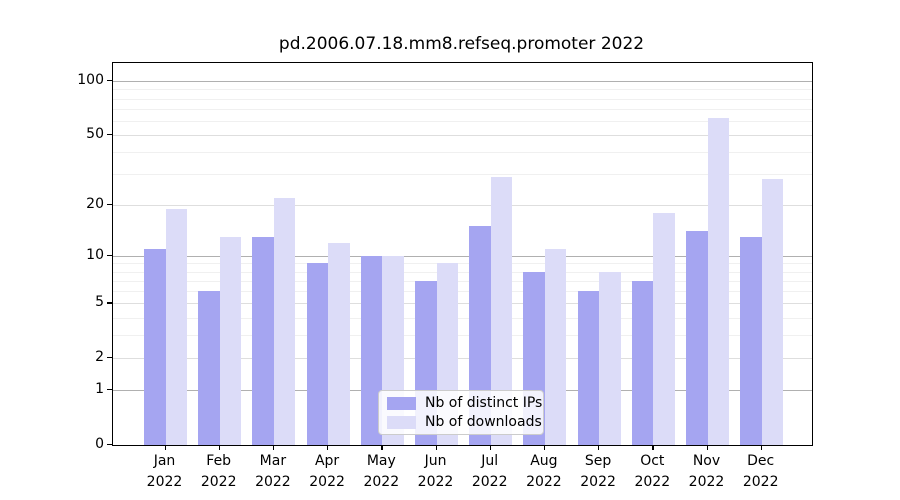  What do you see at coordinates (751, 340) in the screenshot?
I see `bar-dec-2022-distinct-ips` at bounding box center [751, 340].